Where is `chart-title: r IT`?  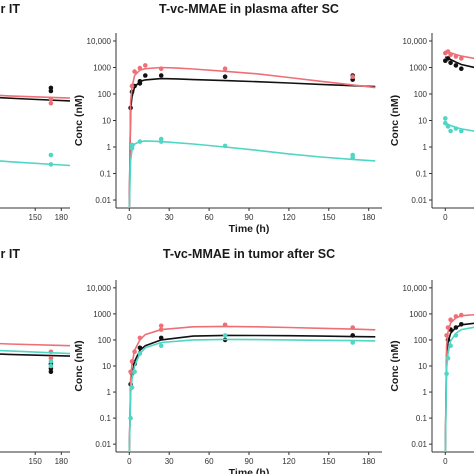
chart-title: r IT is located at coordinates (11, 9).